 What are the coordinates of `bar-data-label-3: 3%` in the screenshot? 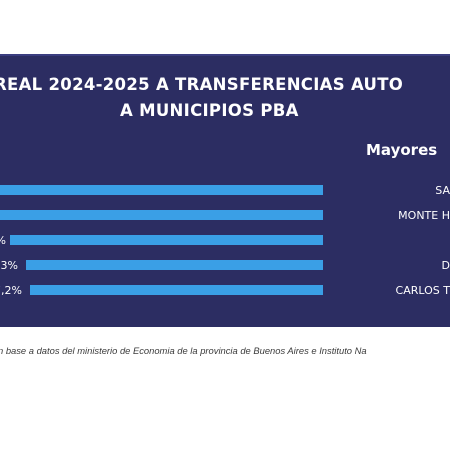 It's located at (9, 265).